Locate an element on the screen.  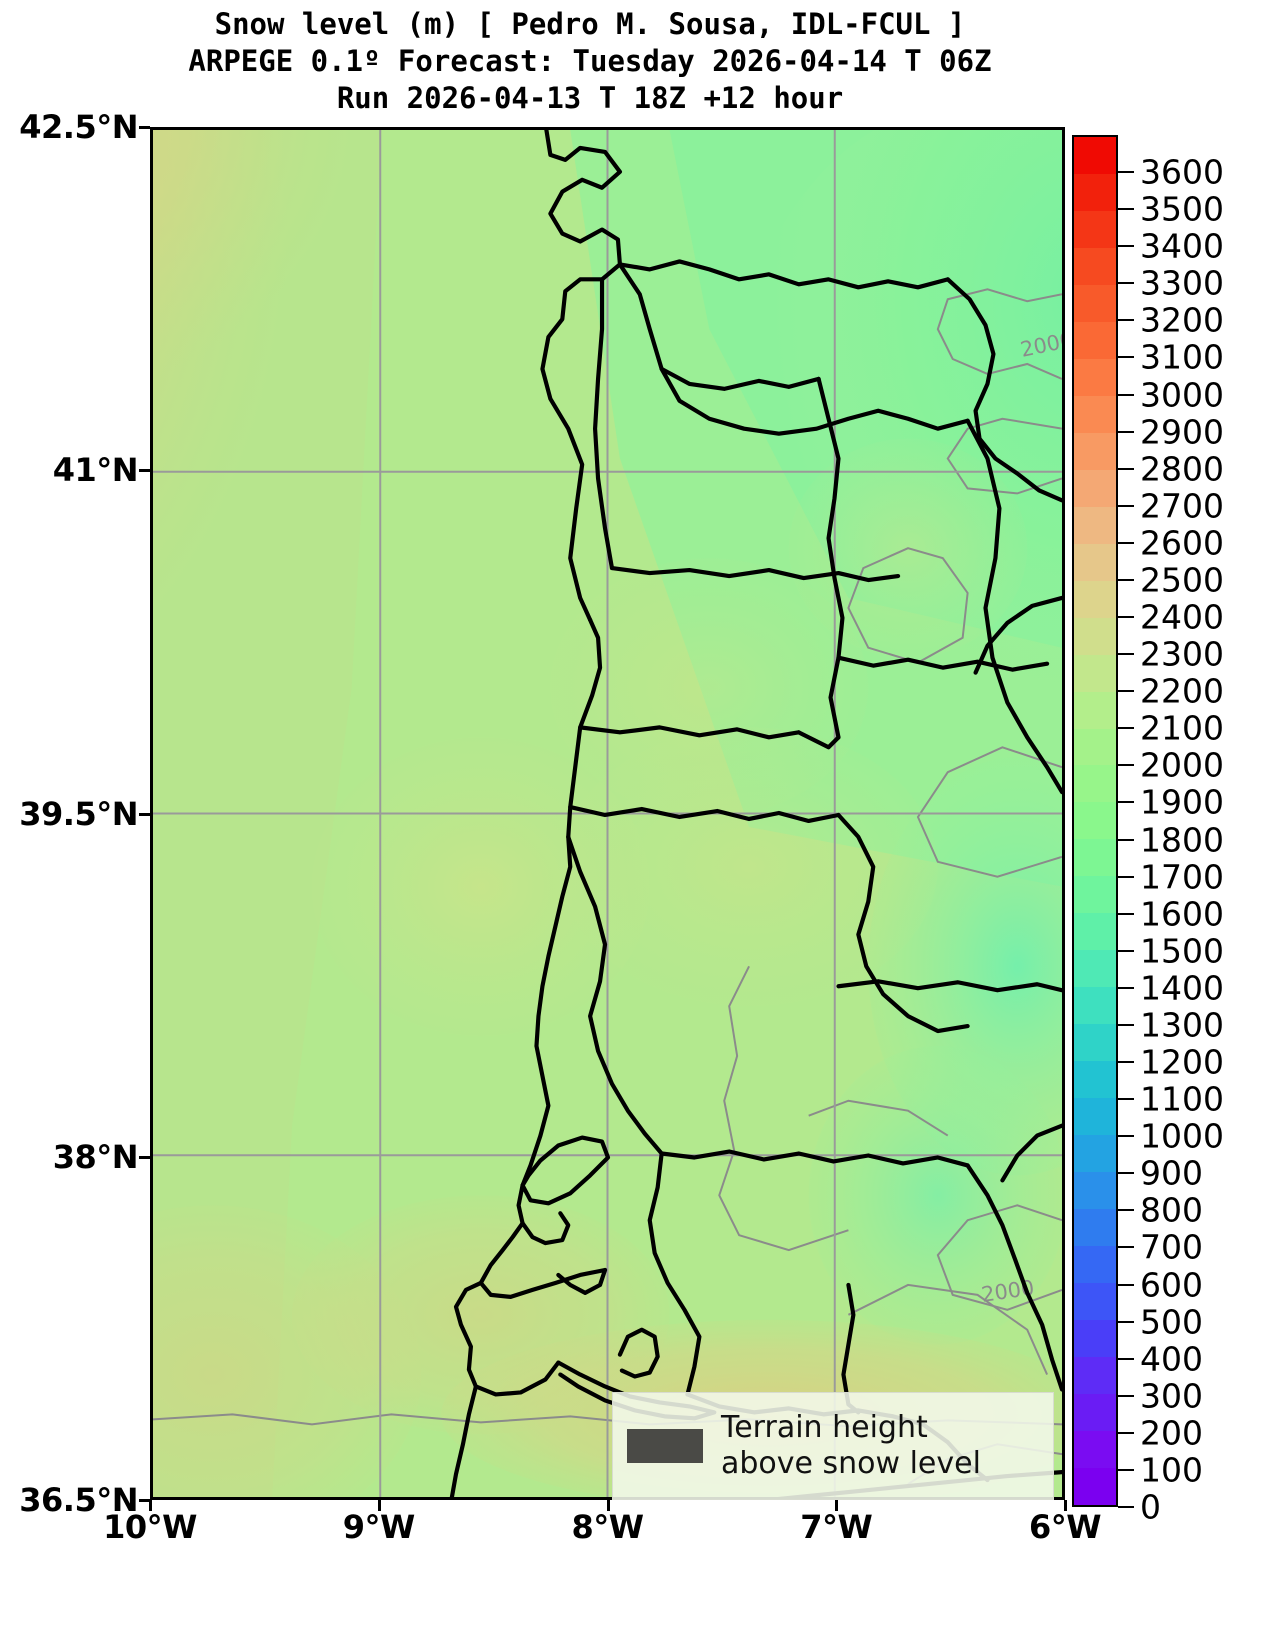
colorbar-tick-label: 3500 is located at coordinates (1182, 209).